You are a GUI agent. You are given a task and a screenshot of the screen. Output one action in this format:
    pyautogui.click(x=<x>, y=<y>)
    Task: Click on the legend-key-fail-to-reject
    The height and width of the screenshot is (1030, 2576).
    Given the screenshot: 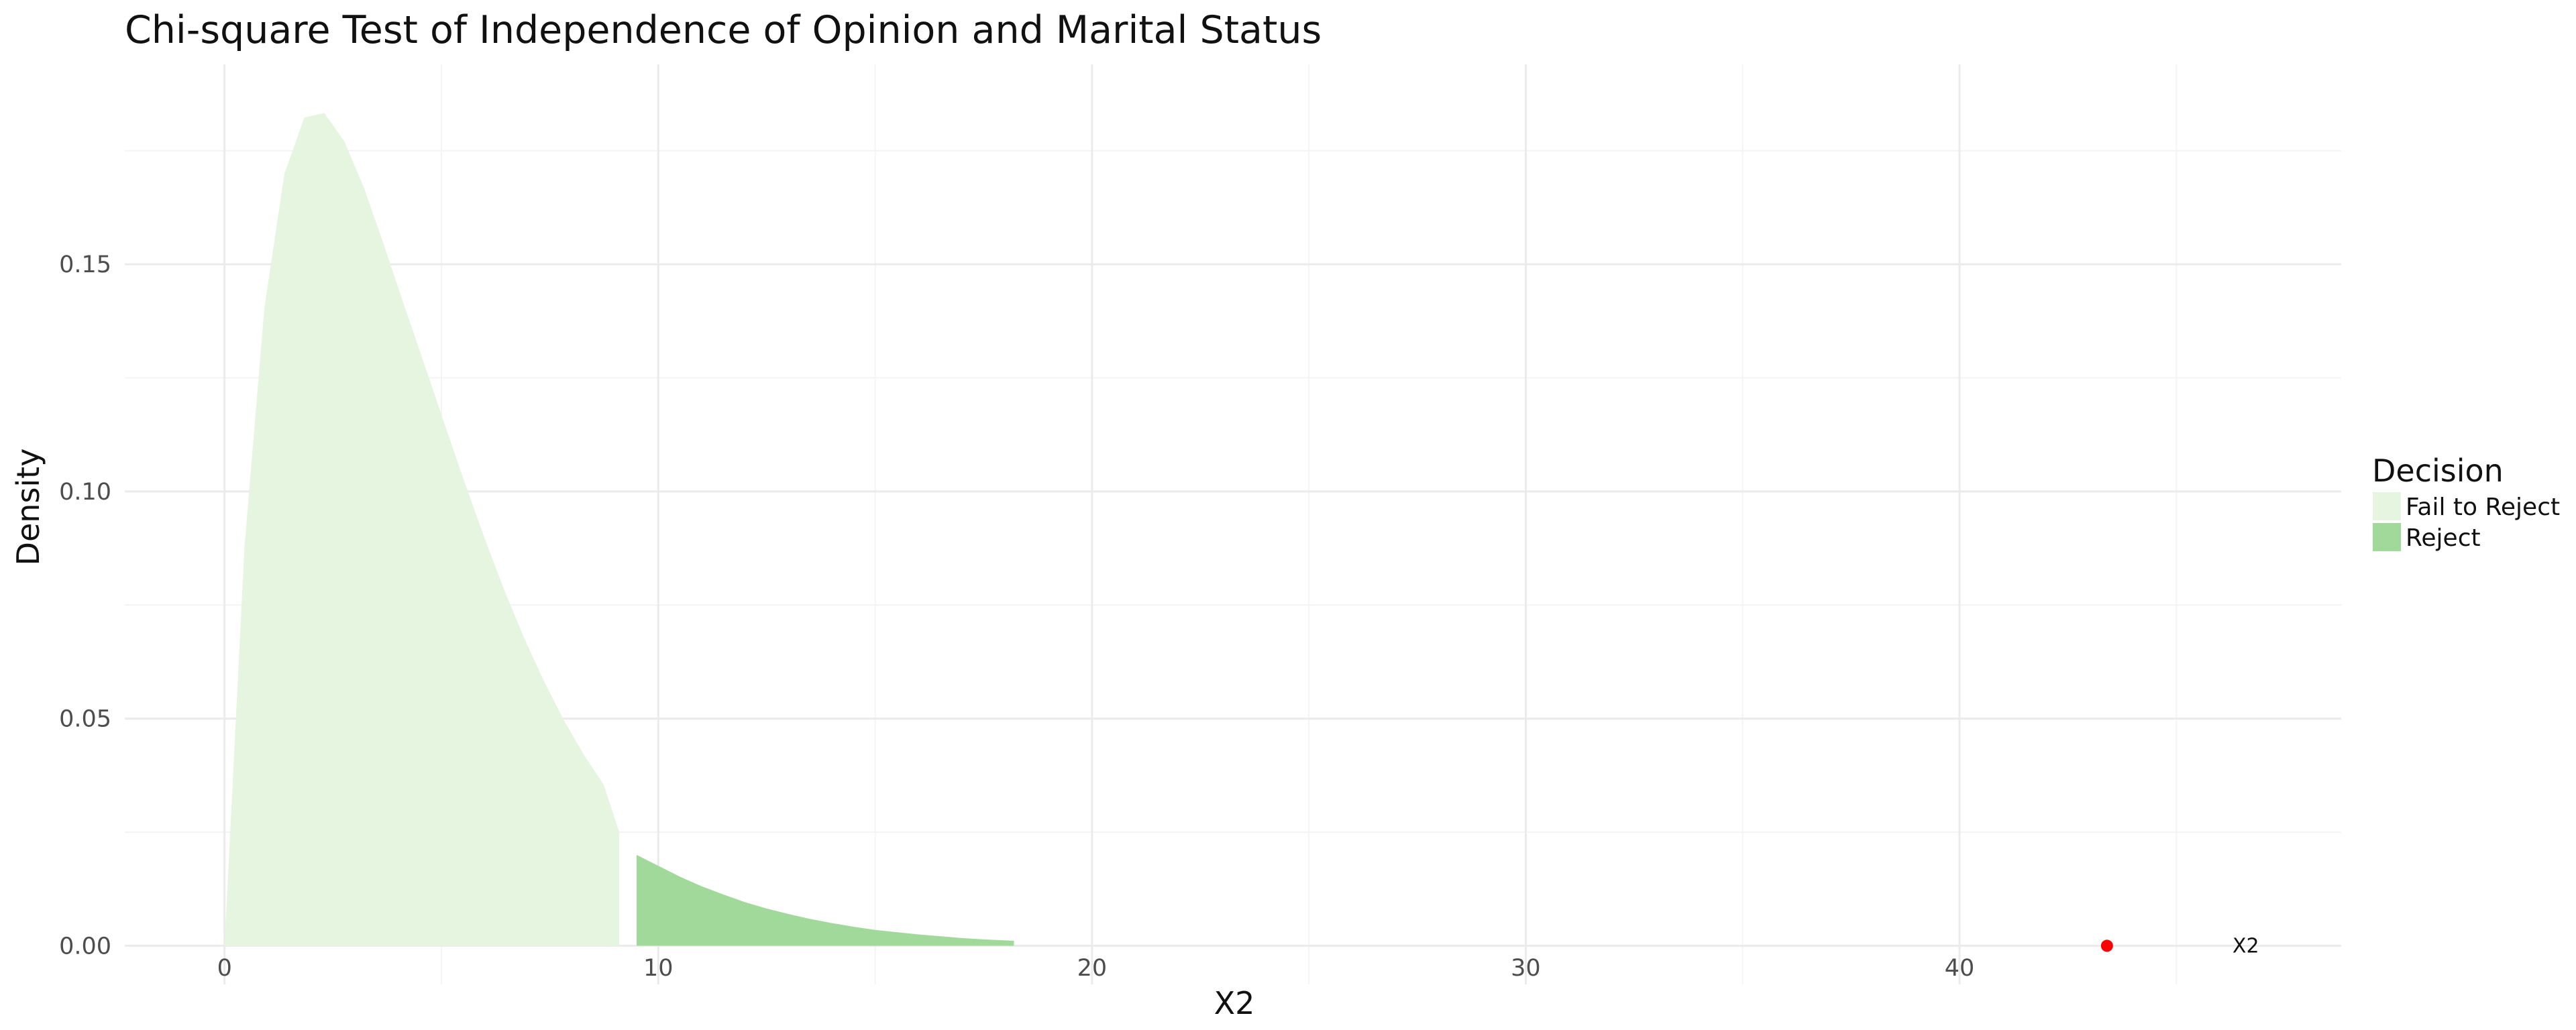 What is the action you would take?
    pyautogui.click(x=2387, y=506)
    